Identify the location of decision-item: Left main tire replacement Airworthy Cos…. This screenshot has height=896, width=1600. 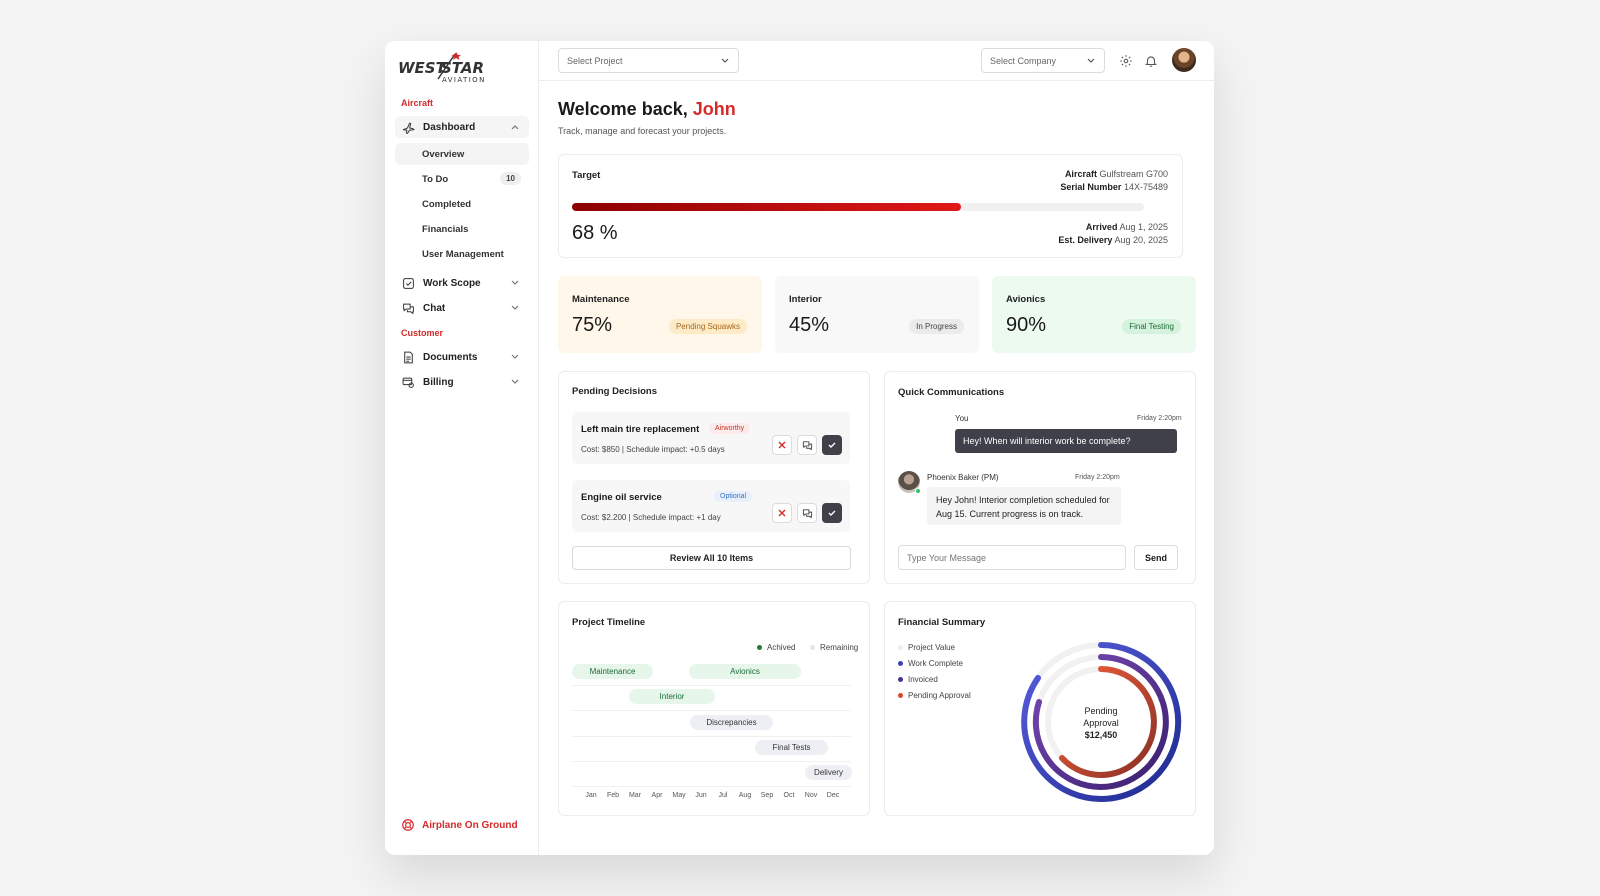
(711, 438).